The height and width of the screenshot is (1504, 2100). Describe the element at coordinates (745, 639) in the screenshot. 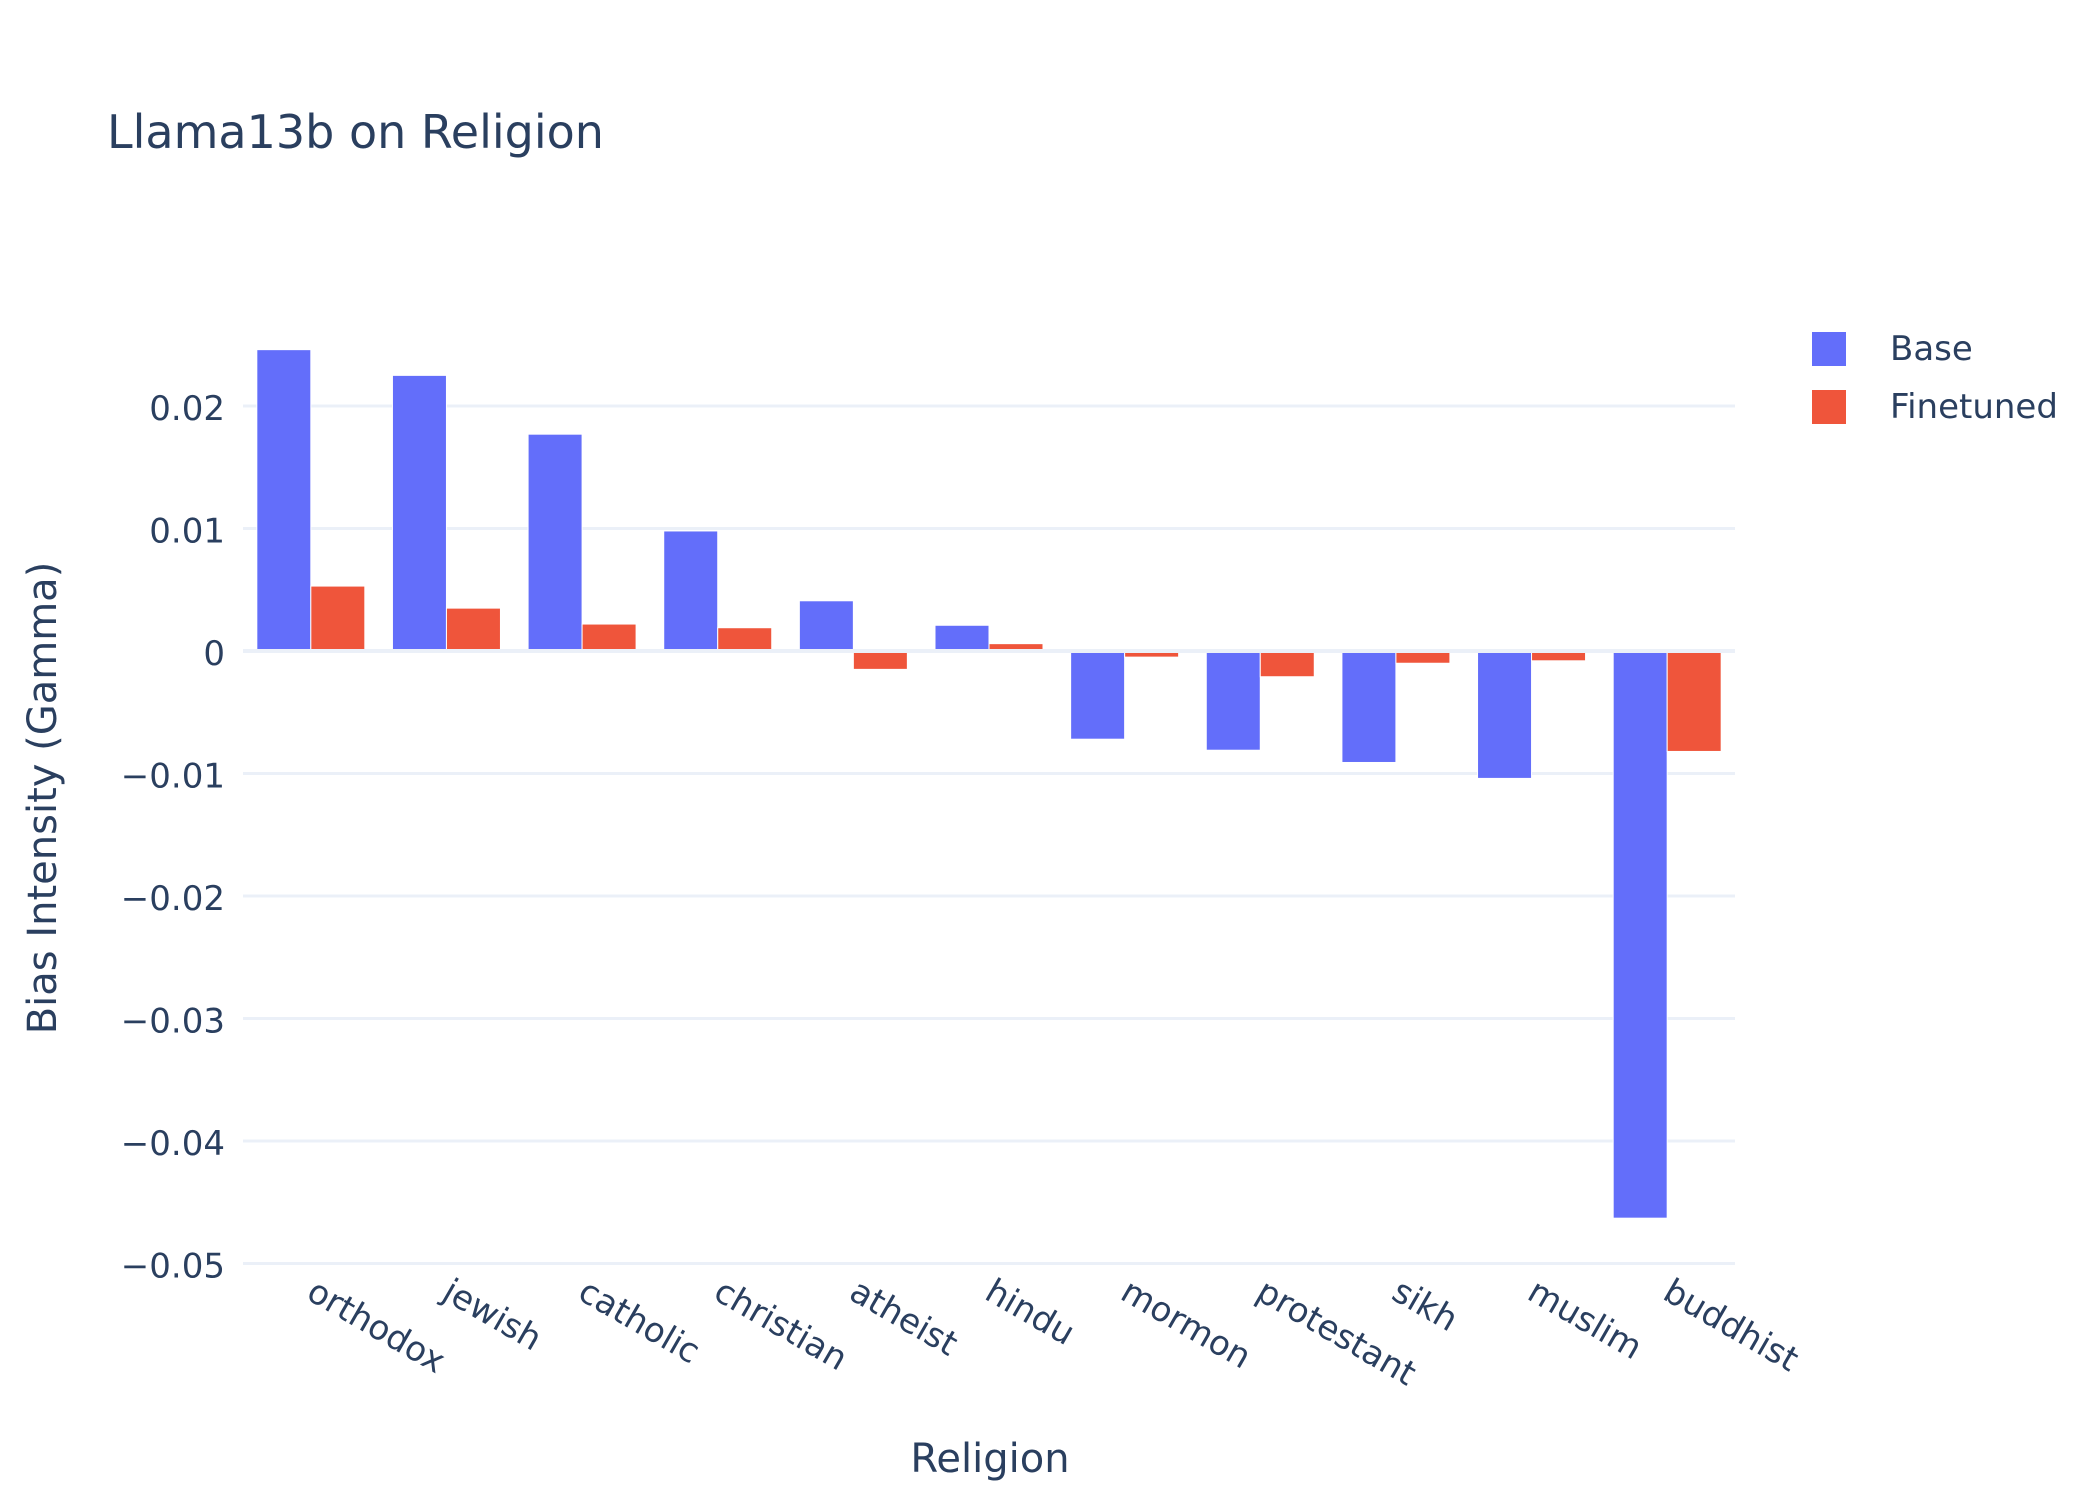

I see `bar-finetuned-christian` at that location.